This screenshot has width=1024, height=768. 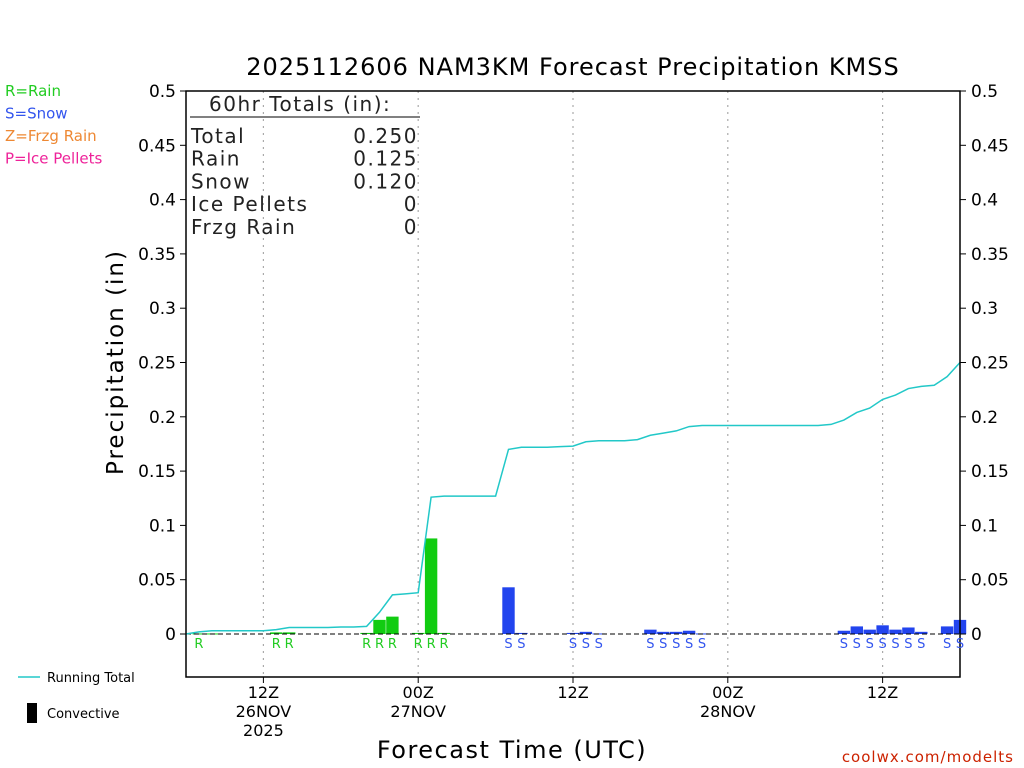 I want to click on y-tick-label-left: 0.5, so click(x=162, y=92).